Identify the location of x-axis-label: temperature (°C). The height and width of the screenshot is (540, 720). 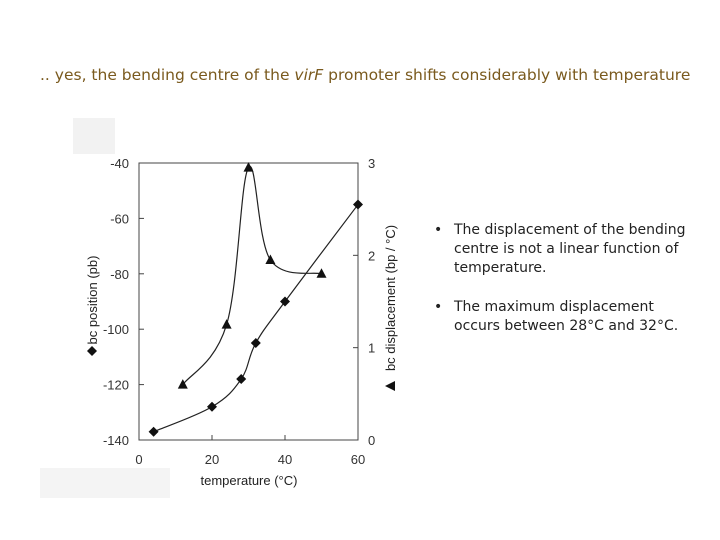
(249, 480).